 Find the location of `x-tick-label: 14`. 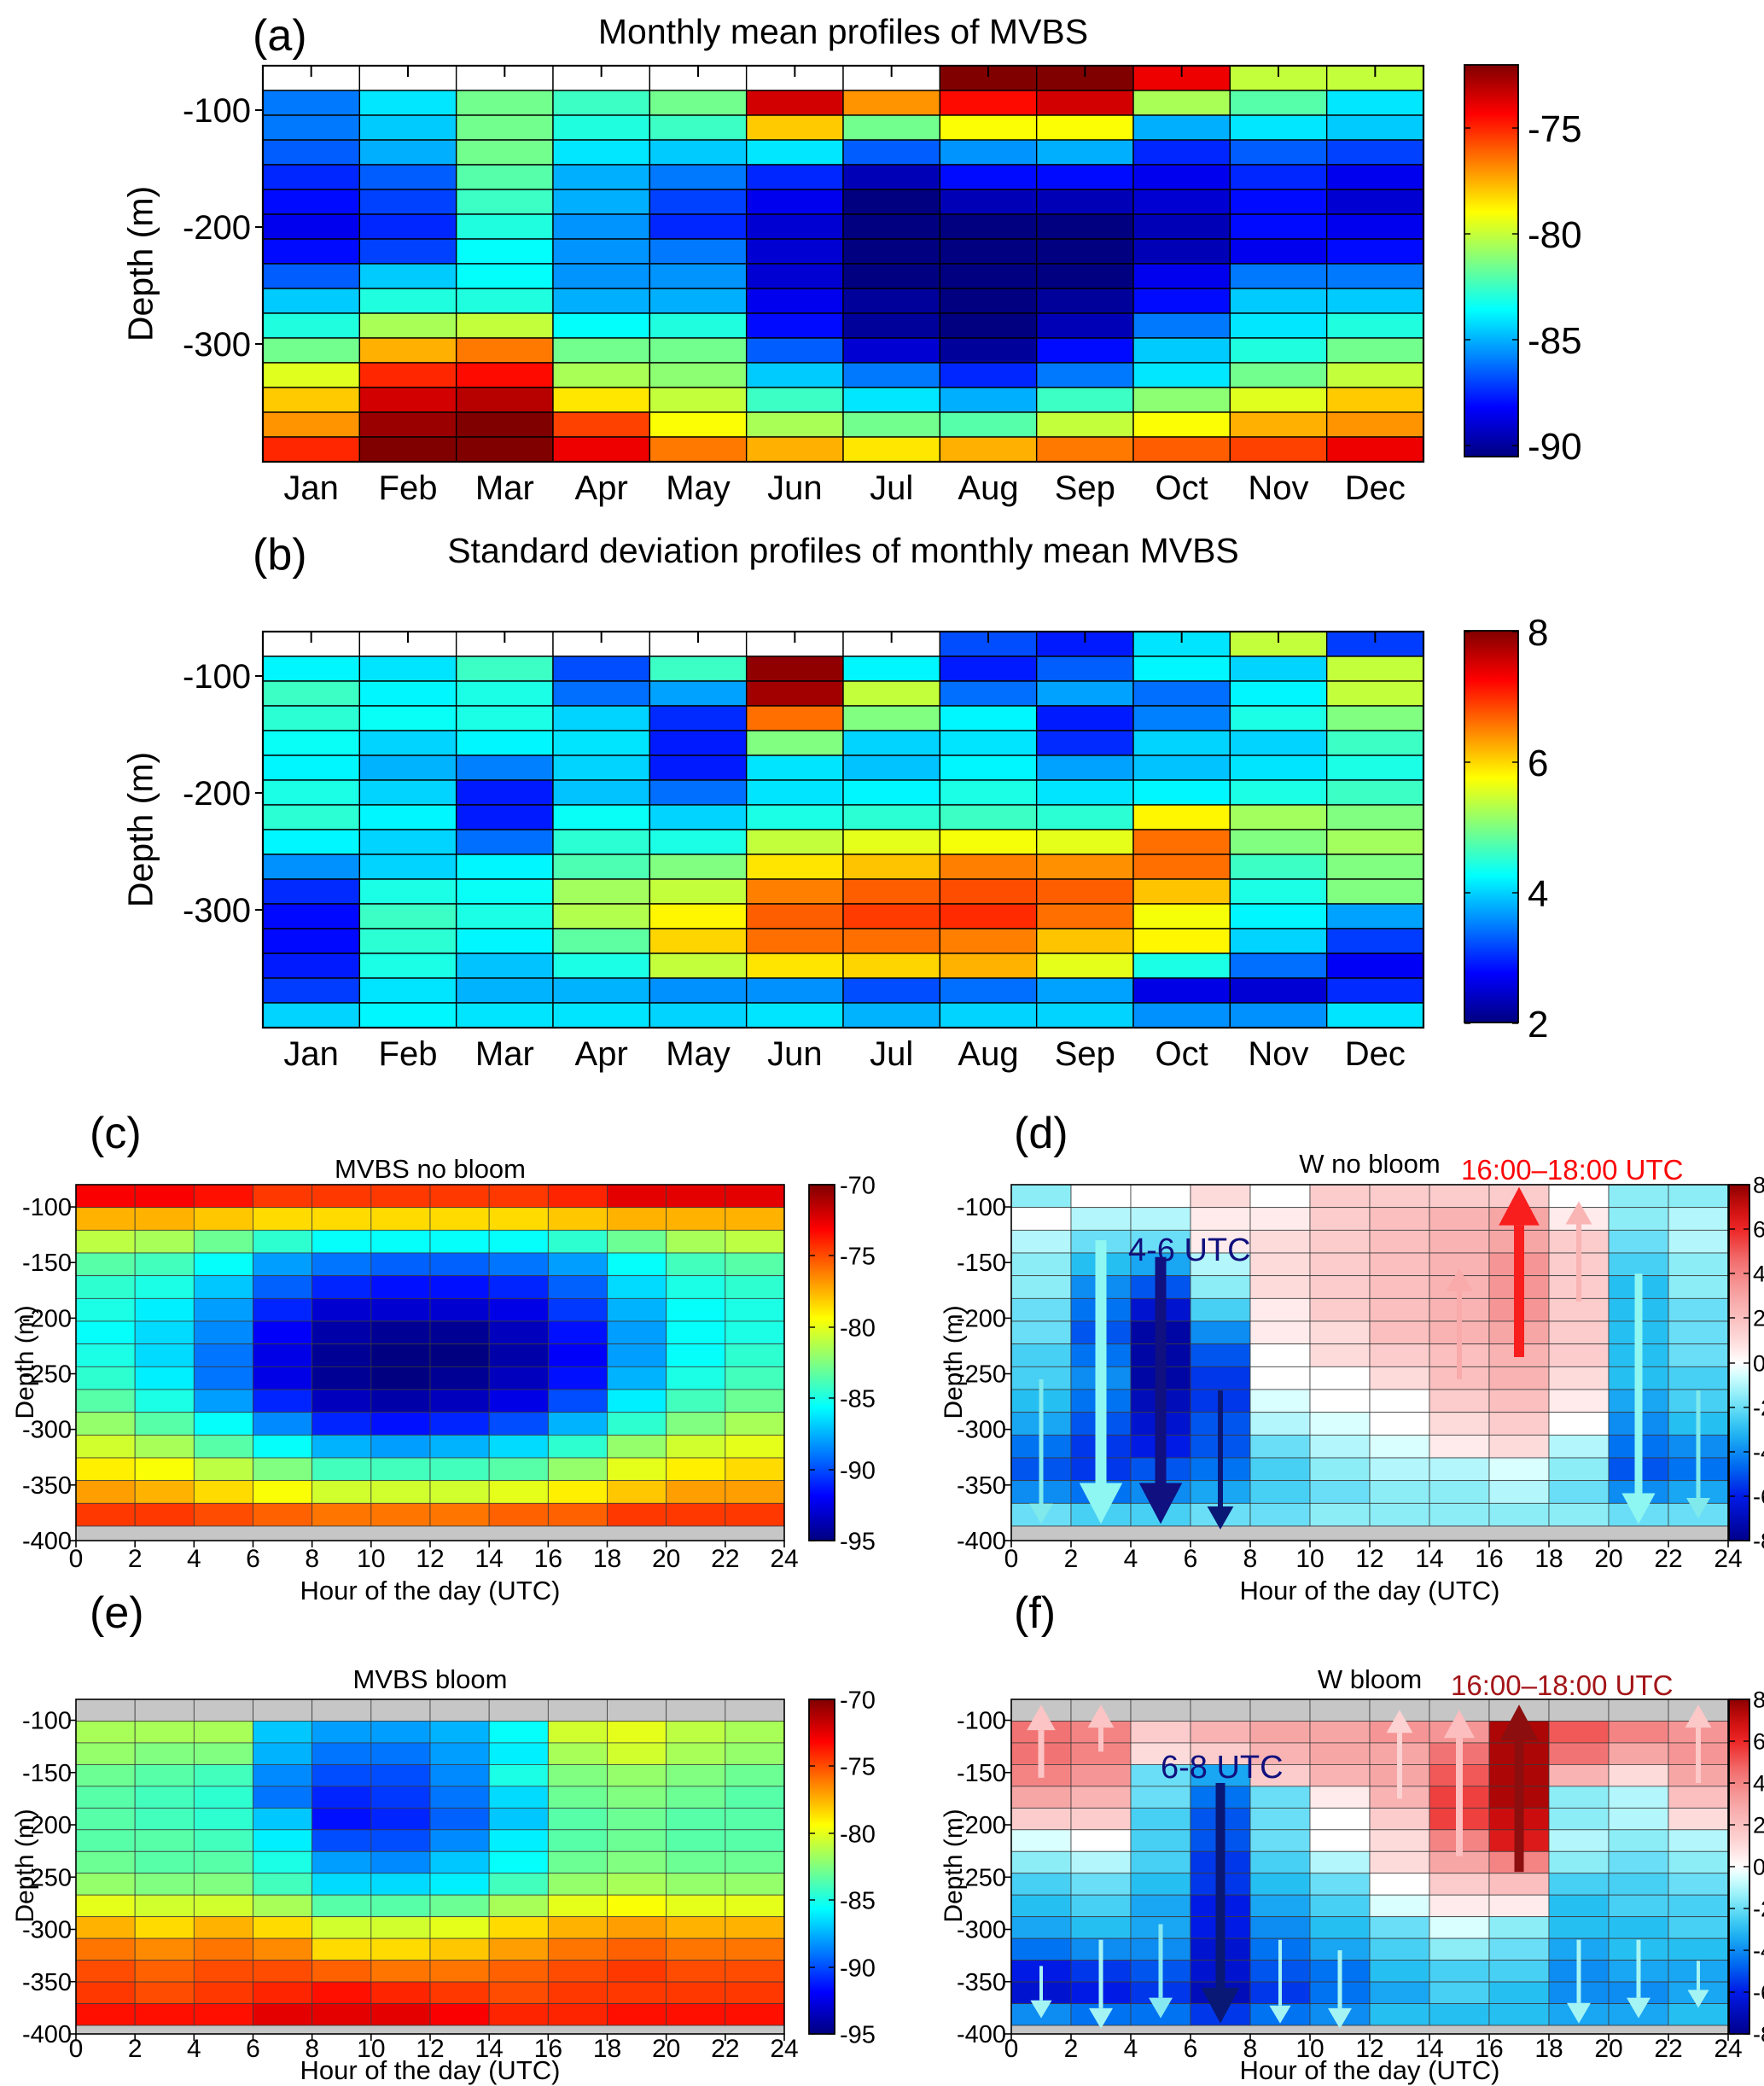

x-tick-label: 14 is located at coordinates (1429, 2049).